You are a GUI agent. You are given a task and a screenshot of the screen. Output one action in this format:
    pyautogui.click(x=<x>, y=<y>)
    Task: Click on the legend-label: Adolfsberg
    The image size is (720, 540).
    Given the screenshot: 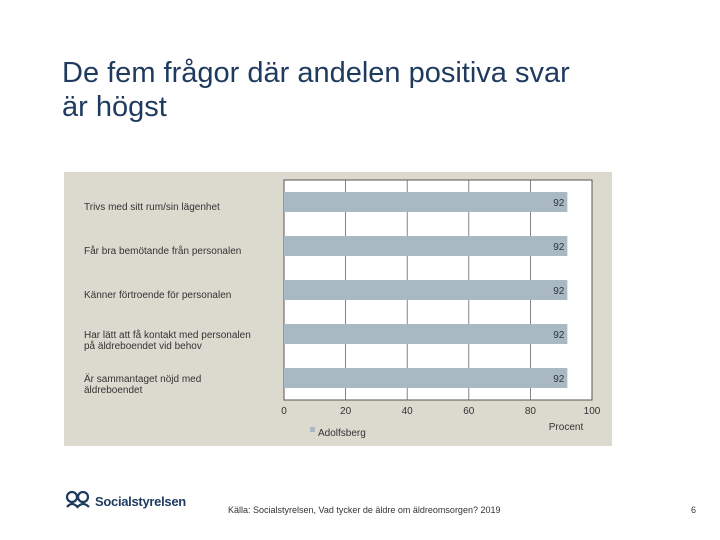 What is the action you would take?
    pyautogui.click(x=342, y=433)
    